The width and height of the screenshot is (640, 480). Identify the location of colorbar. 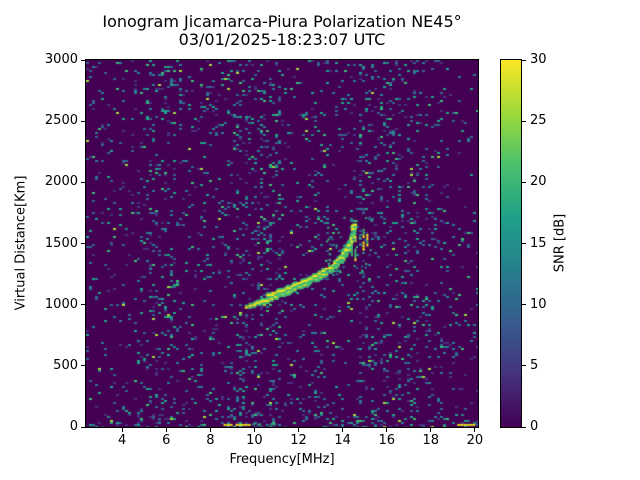
(511, 243).